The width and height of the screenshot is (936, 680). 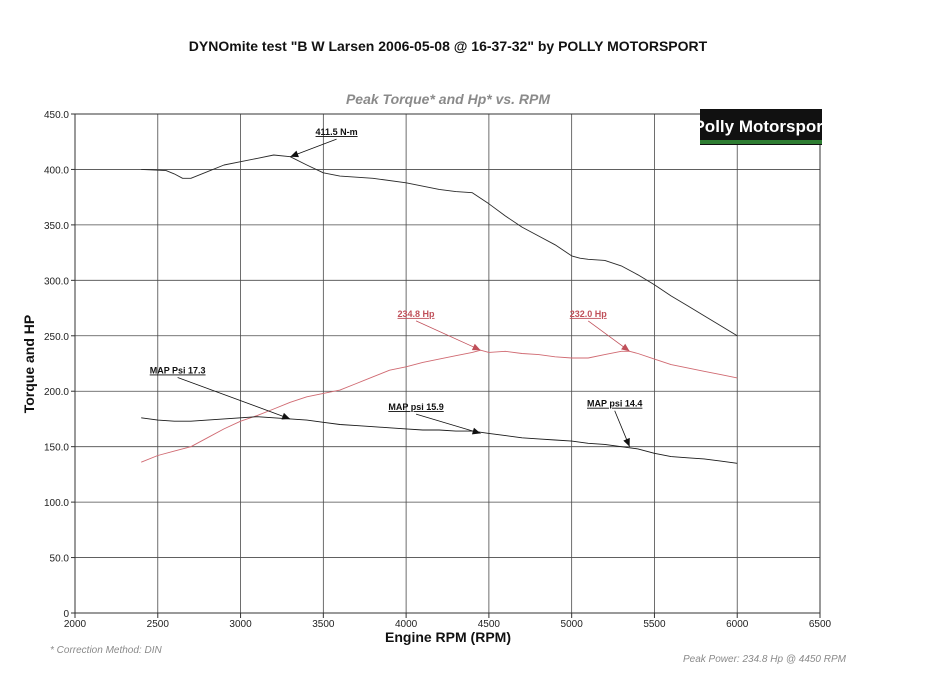 What do you see at coordinates (654, 624) in the screenshot?
I see `x-tick-label: 5500` at bounding box center [654, 624].